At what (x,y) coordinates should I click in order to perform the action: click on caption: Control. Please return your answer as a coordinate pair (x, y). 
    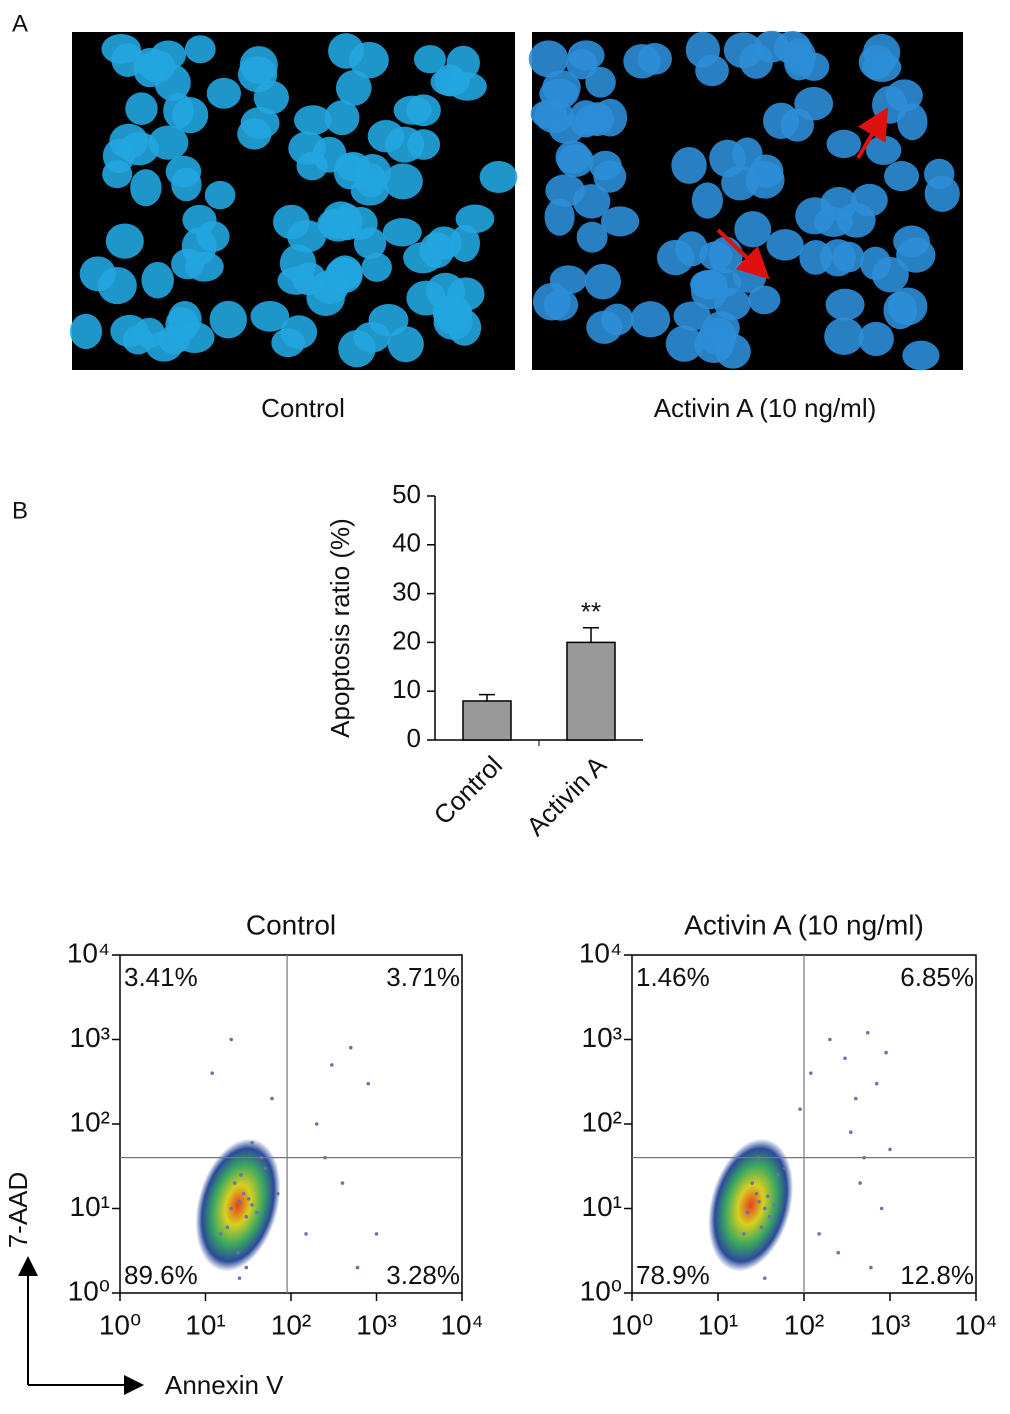
    Looking at the image, I should click on (303, 408).